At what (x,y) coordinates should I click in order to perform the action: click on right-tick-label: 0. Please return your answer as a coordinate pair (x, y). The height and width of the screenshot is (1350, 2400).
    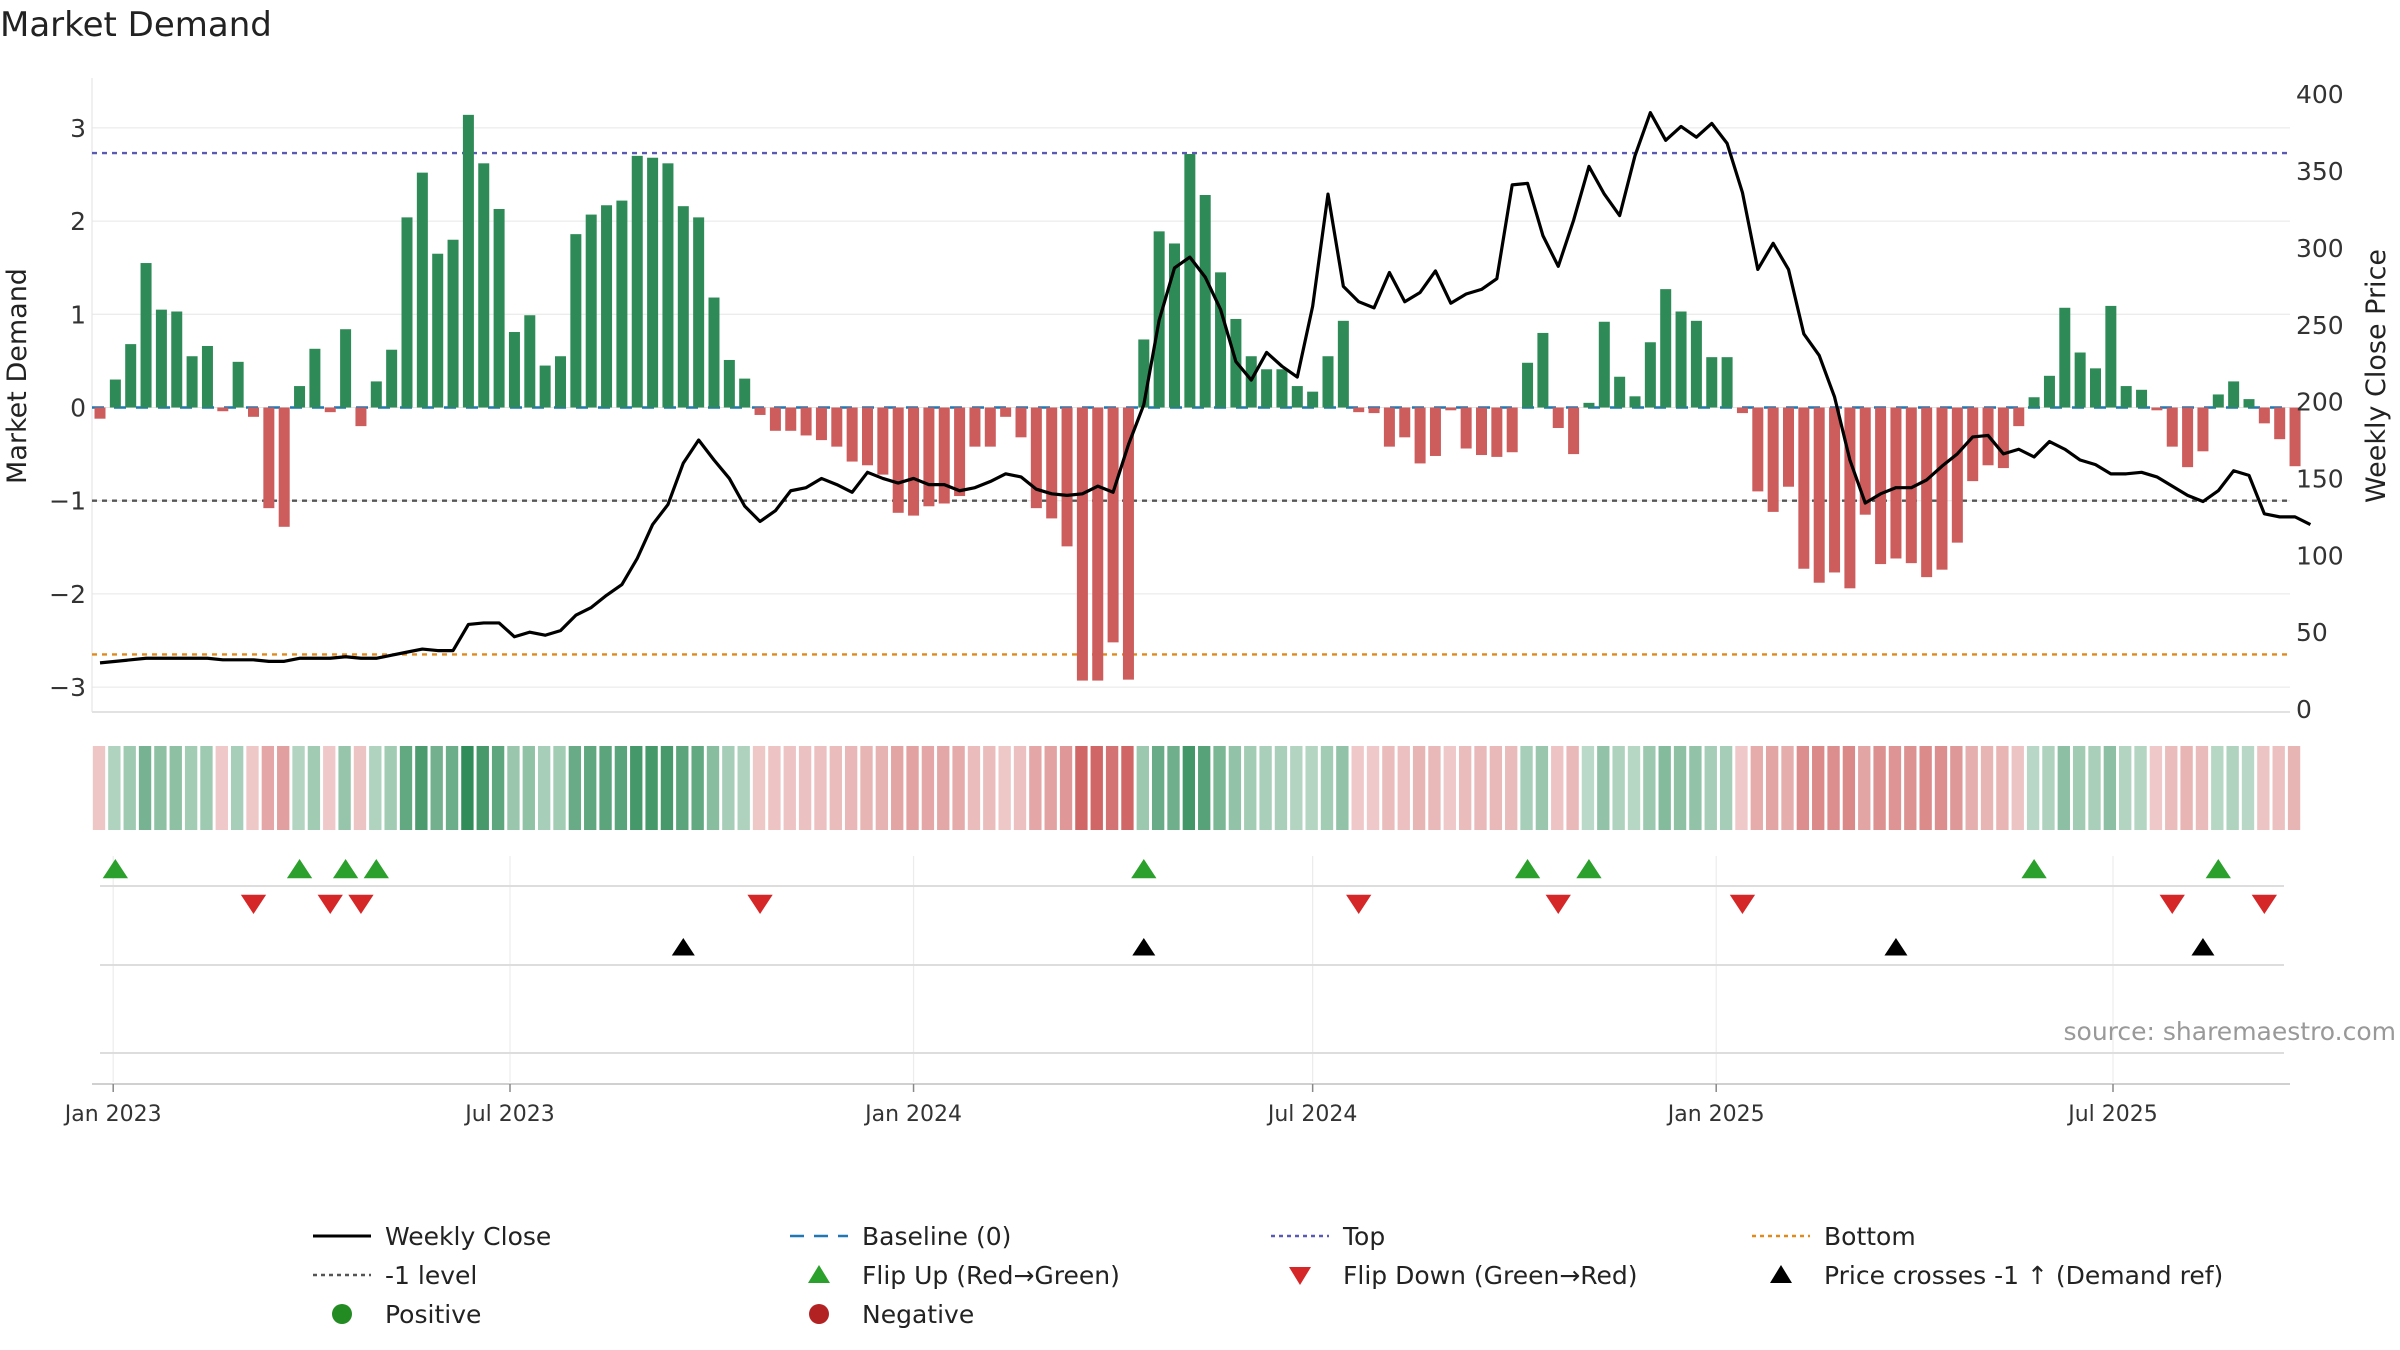
    Looking at the image, I should click on (2304, 709).